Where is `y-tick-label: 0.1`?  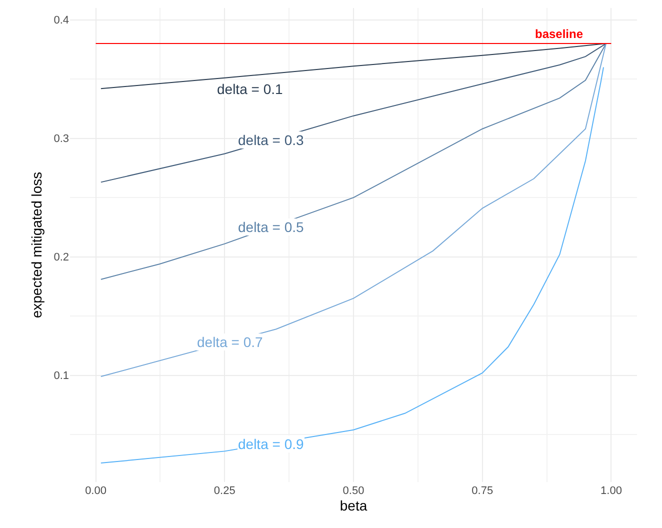 y-tick-label: 0.1 is located at coordinates (61, 376).